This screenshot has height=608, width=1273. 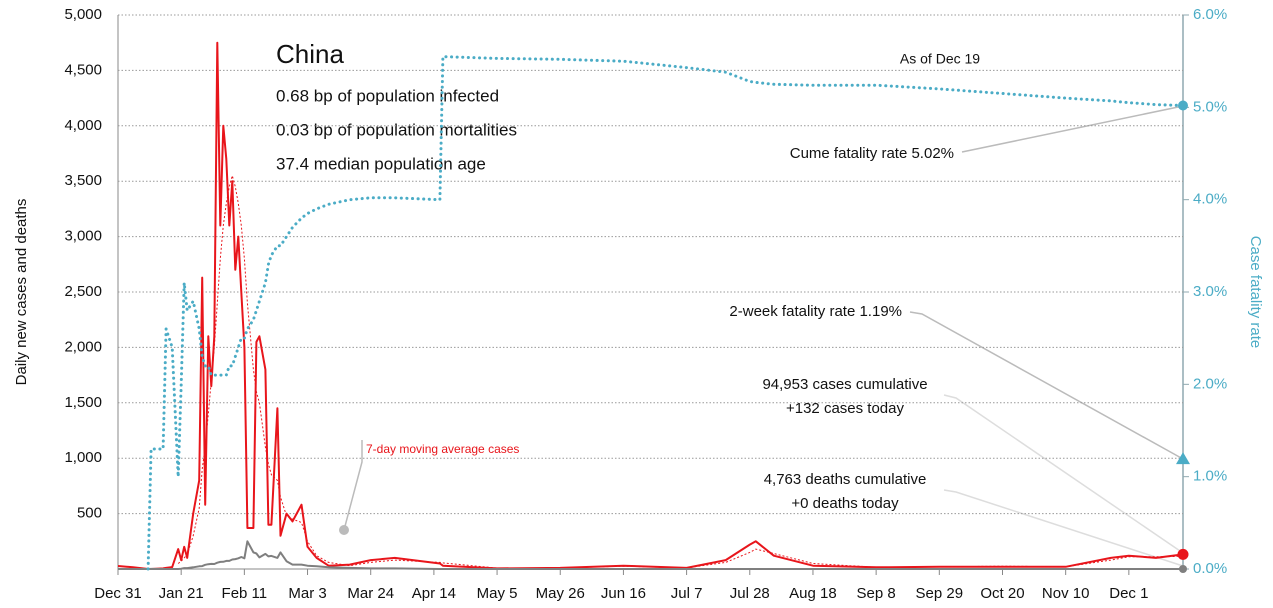 I want to click on y2-tick-label: 6.0%, so click(x=1210, y=14).